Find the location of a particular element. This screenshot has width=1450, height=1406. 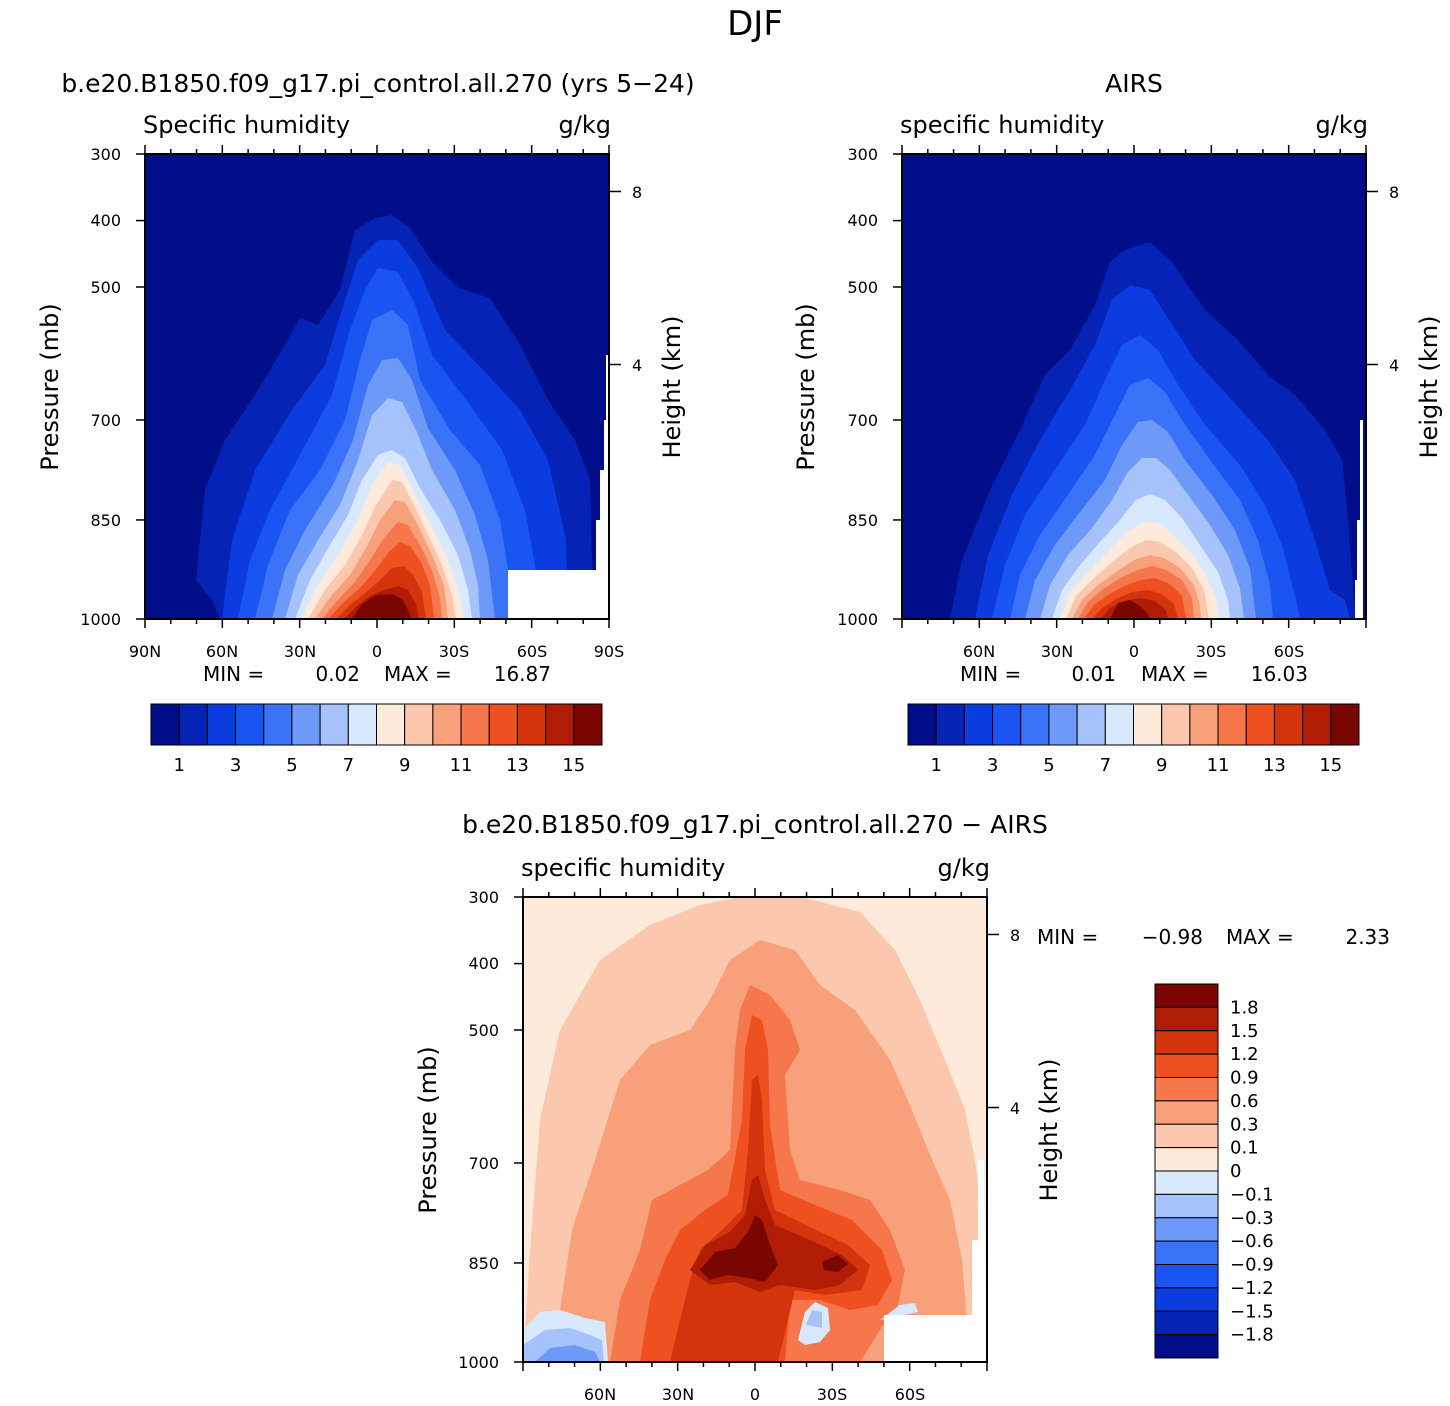

min-max-stats: MIN = −0.98 MAX = 2.33 is located at coordinates (1213, 937).